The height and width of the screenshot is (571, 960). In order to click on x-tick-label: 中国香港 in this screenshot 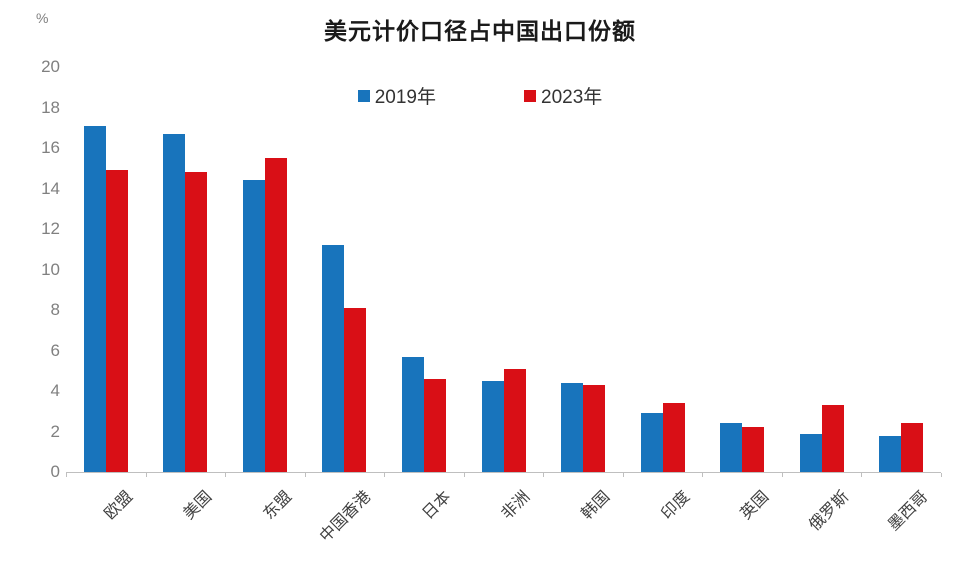, I will do `click(346, 517)`.